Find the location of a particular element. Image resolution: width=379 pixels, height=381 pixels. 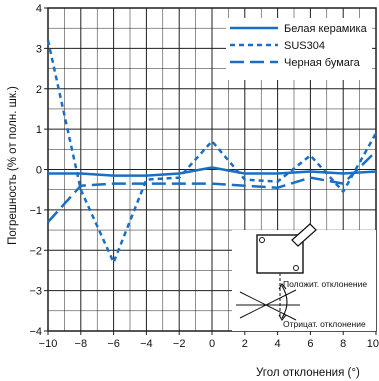

y-tick-label: −2 is located at coordinates (35, 251).